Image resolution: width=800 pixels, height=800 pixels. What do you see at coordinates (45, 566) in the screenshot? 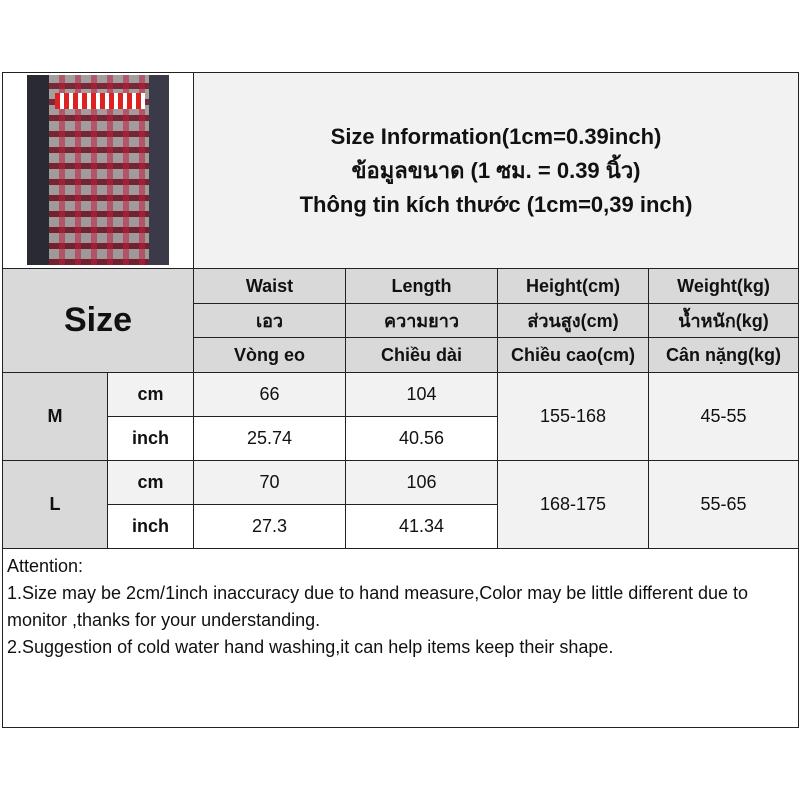
I see `attention-heading: Attention:` at bounding box center [45, 566].